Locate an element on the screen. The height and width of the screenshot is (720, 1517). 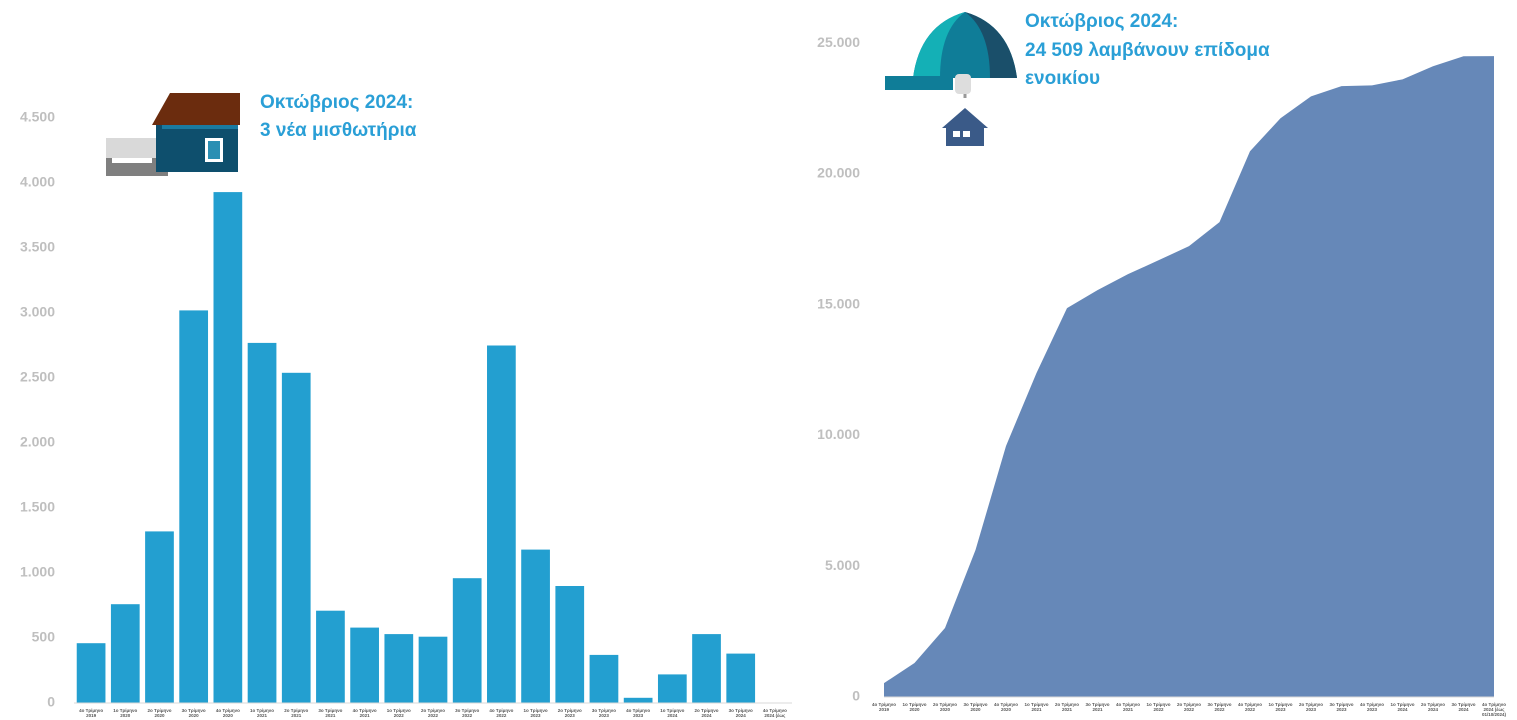
x-tick-label: 4ο Τρίμηνο 2024 (έως is located at coordinates (774, 713).